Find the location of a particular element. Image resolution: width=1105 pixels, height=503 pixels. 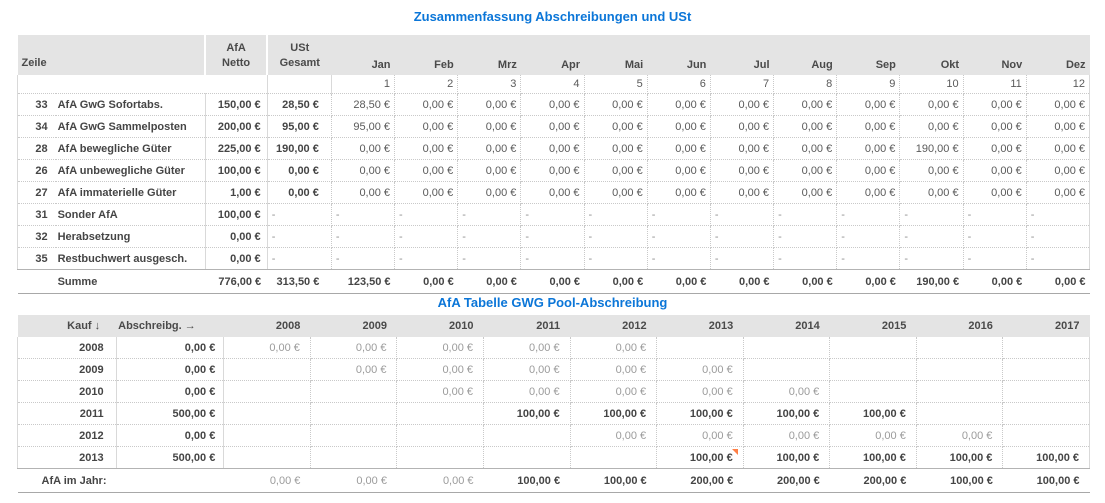

row-number-cell: 28 is located at coordinates (36, 148).